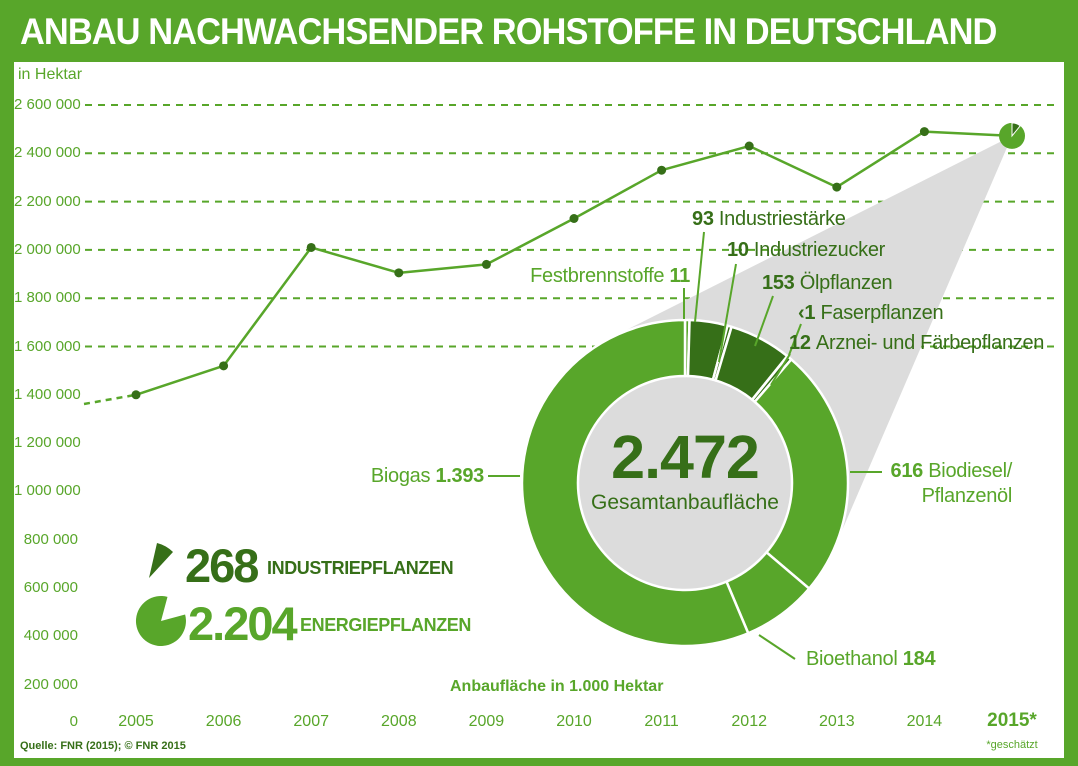 The height and width of the screenshot is (766, 1078). I want to click on x-tick-label: 2006, so click(223, 721).